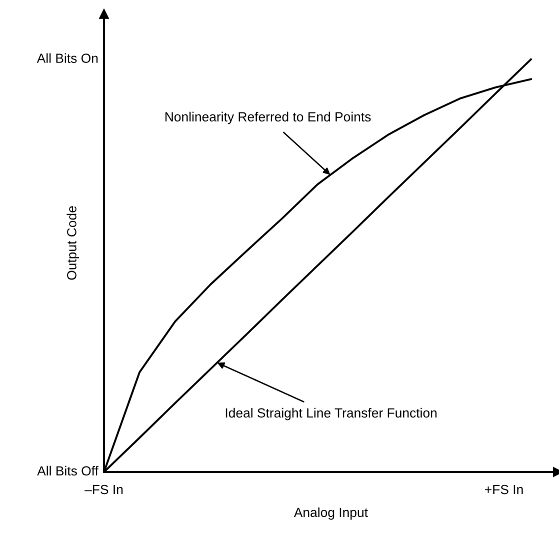  What do you see at coordinates (67, 58) in the screenshot?
I see `text: All Bits On` at bounding box center [67, 58].